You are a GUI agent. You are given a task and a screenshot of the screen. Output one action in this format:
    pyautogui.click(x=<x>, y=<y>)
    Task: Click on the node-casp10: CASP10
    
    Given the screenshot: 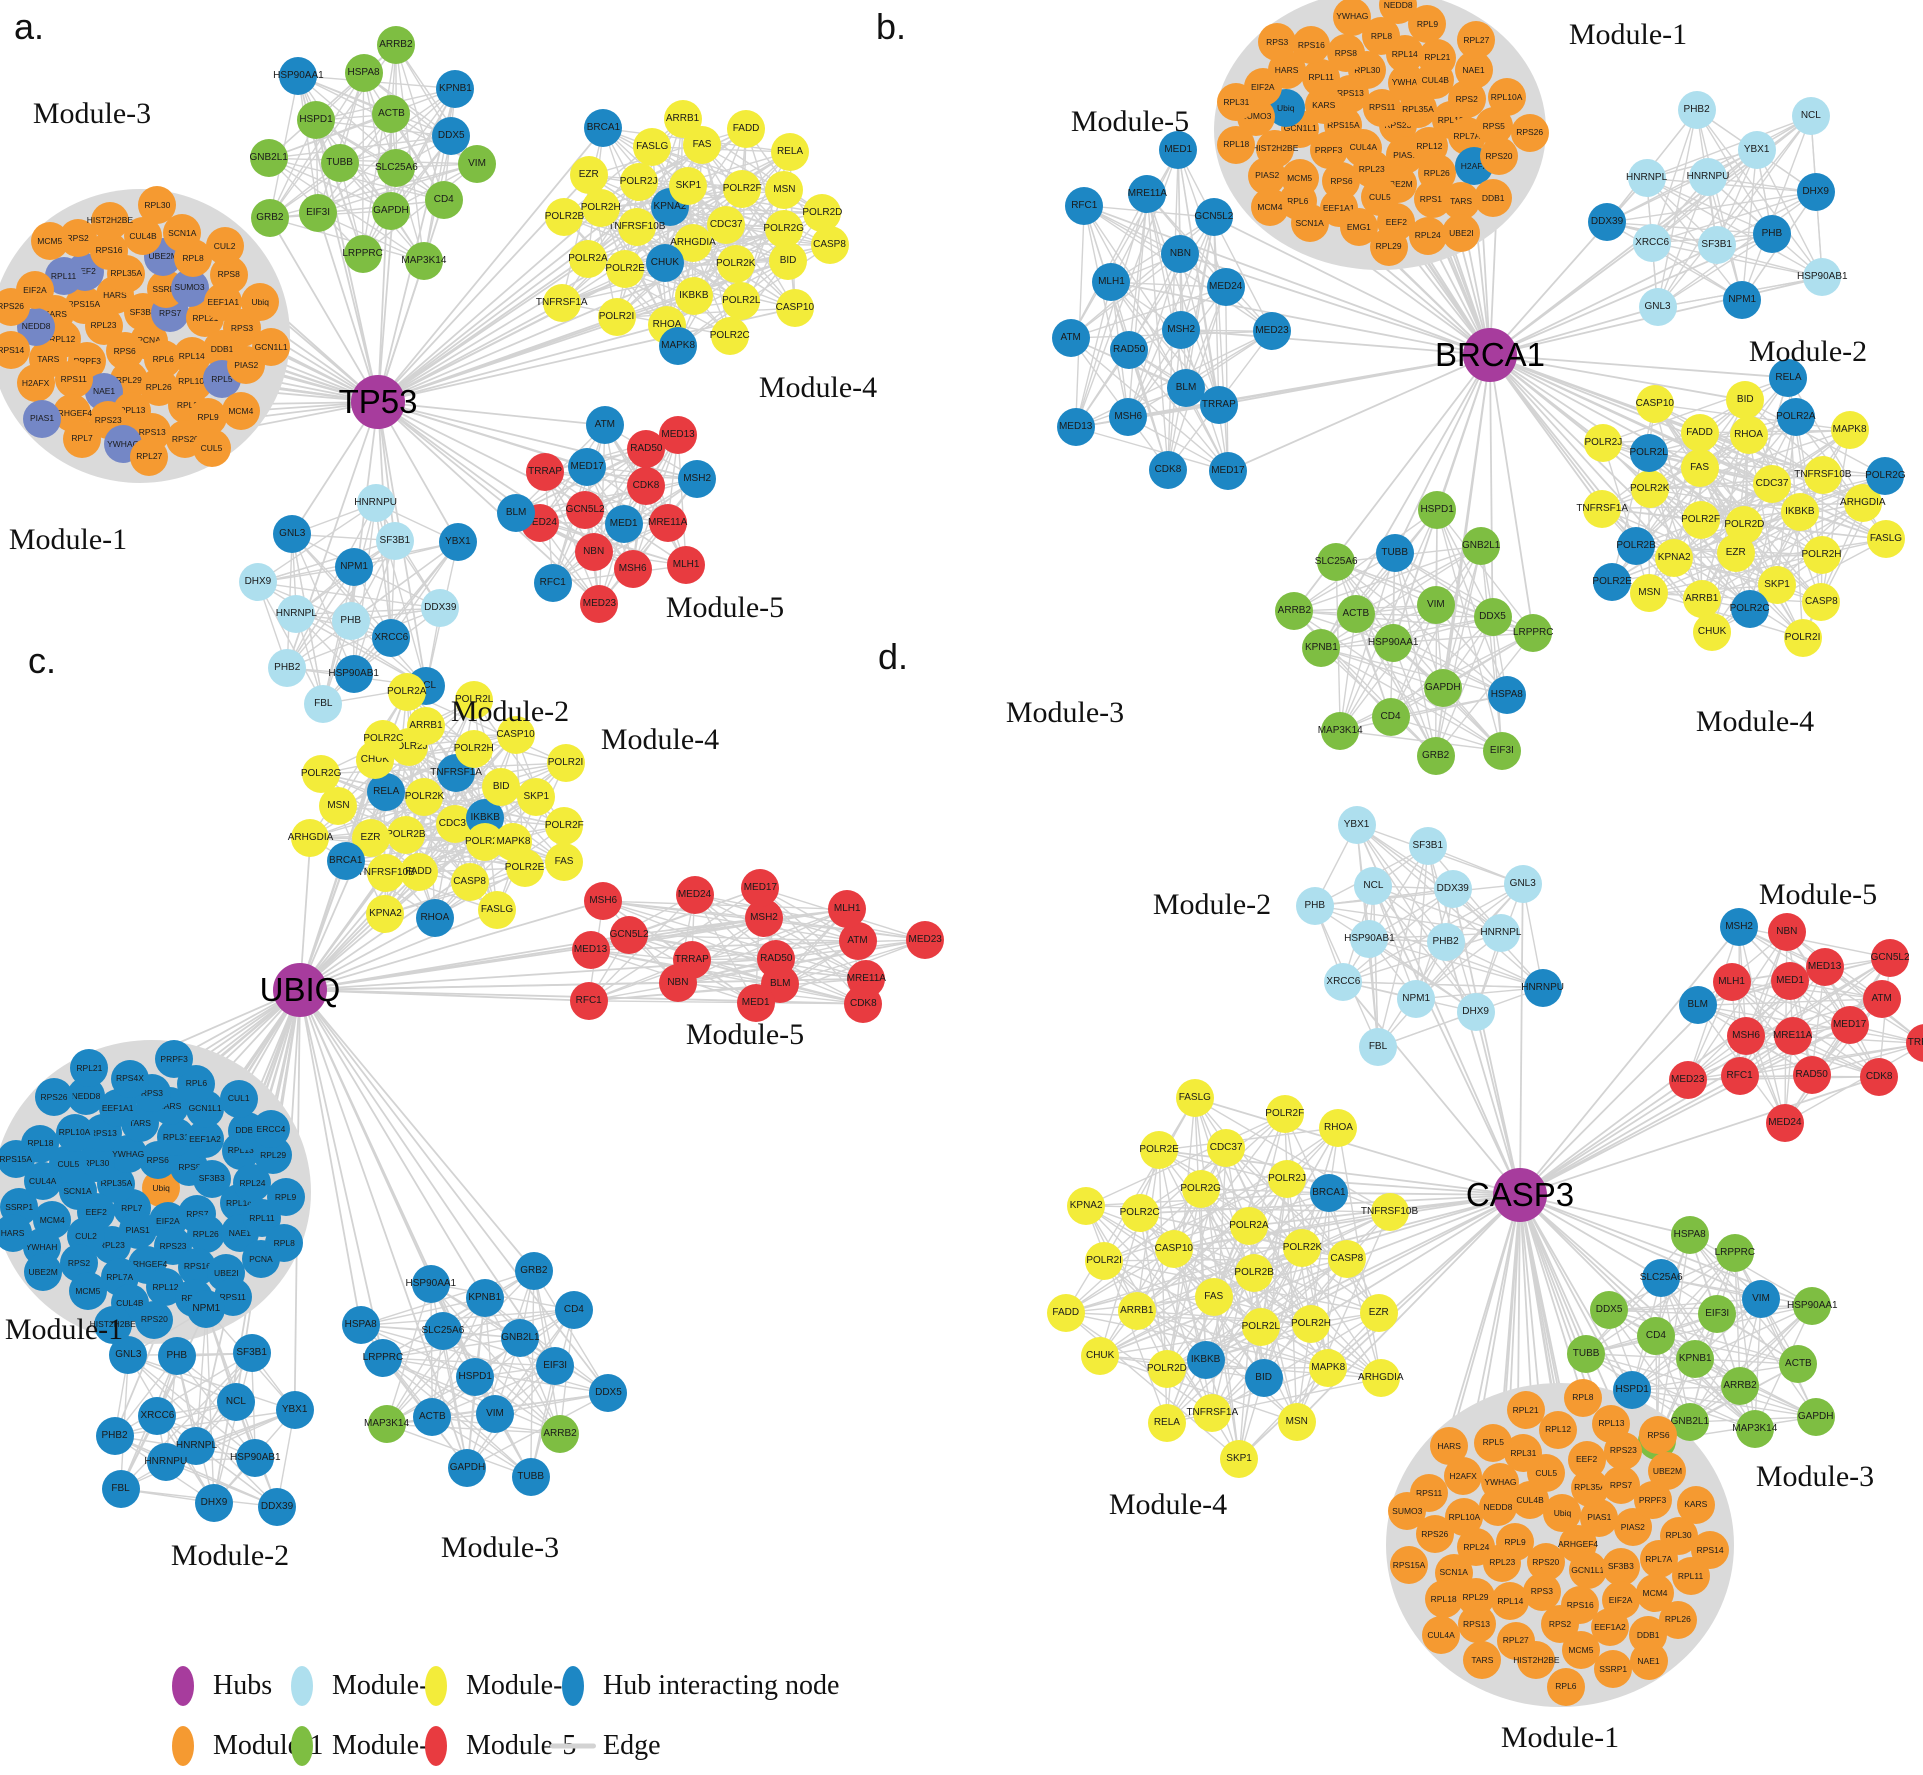 What is the action you would take?
    pyautogui.click(x=1174, y=1248)
    